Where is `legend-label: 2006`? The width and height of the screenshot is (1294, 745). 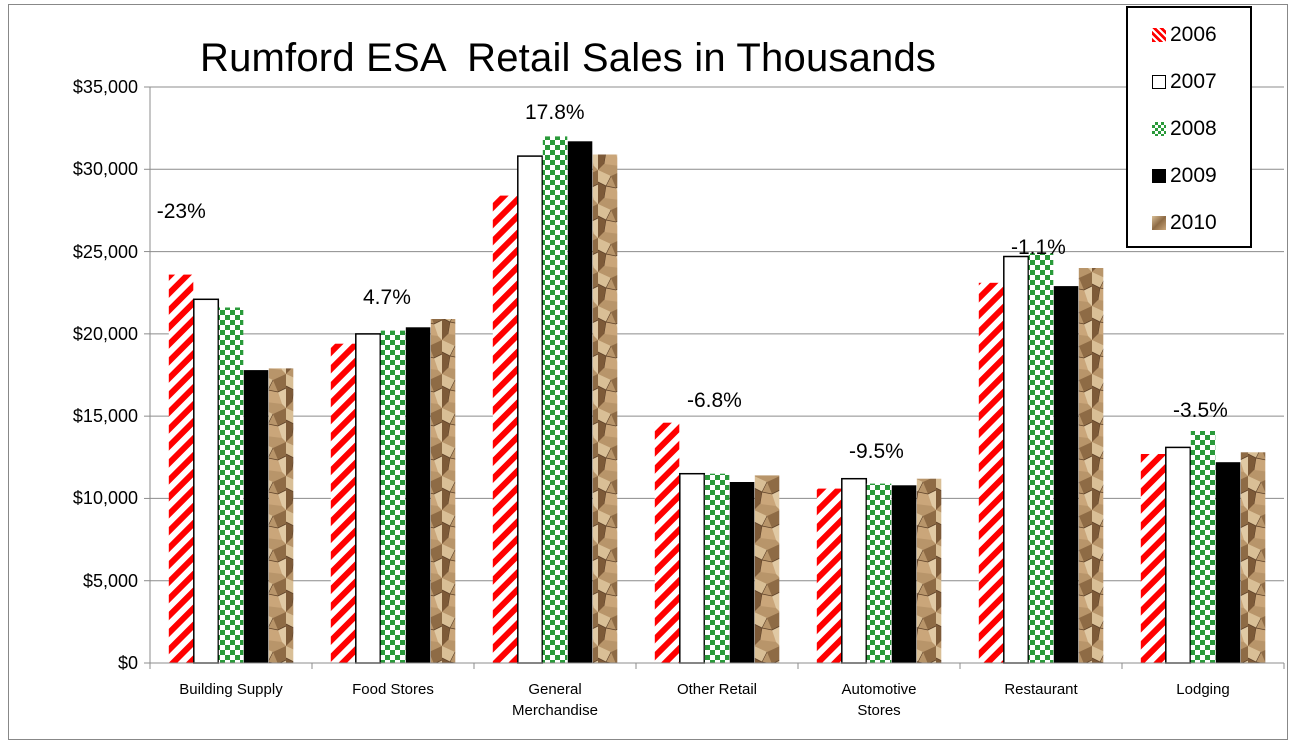 legend-label: 2006 is located at coordinates (1193, 34).